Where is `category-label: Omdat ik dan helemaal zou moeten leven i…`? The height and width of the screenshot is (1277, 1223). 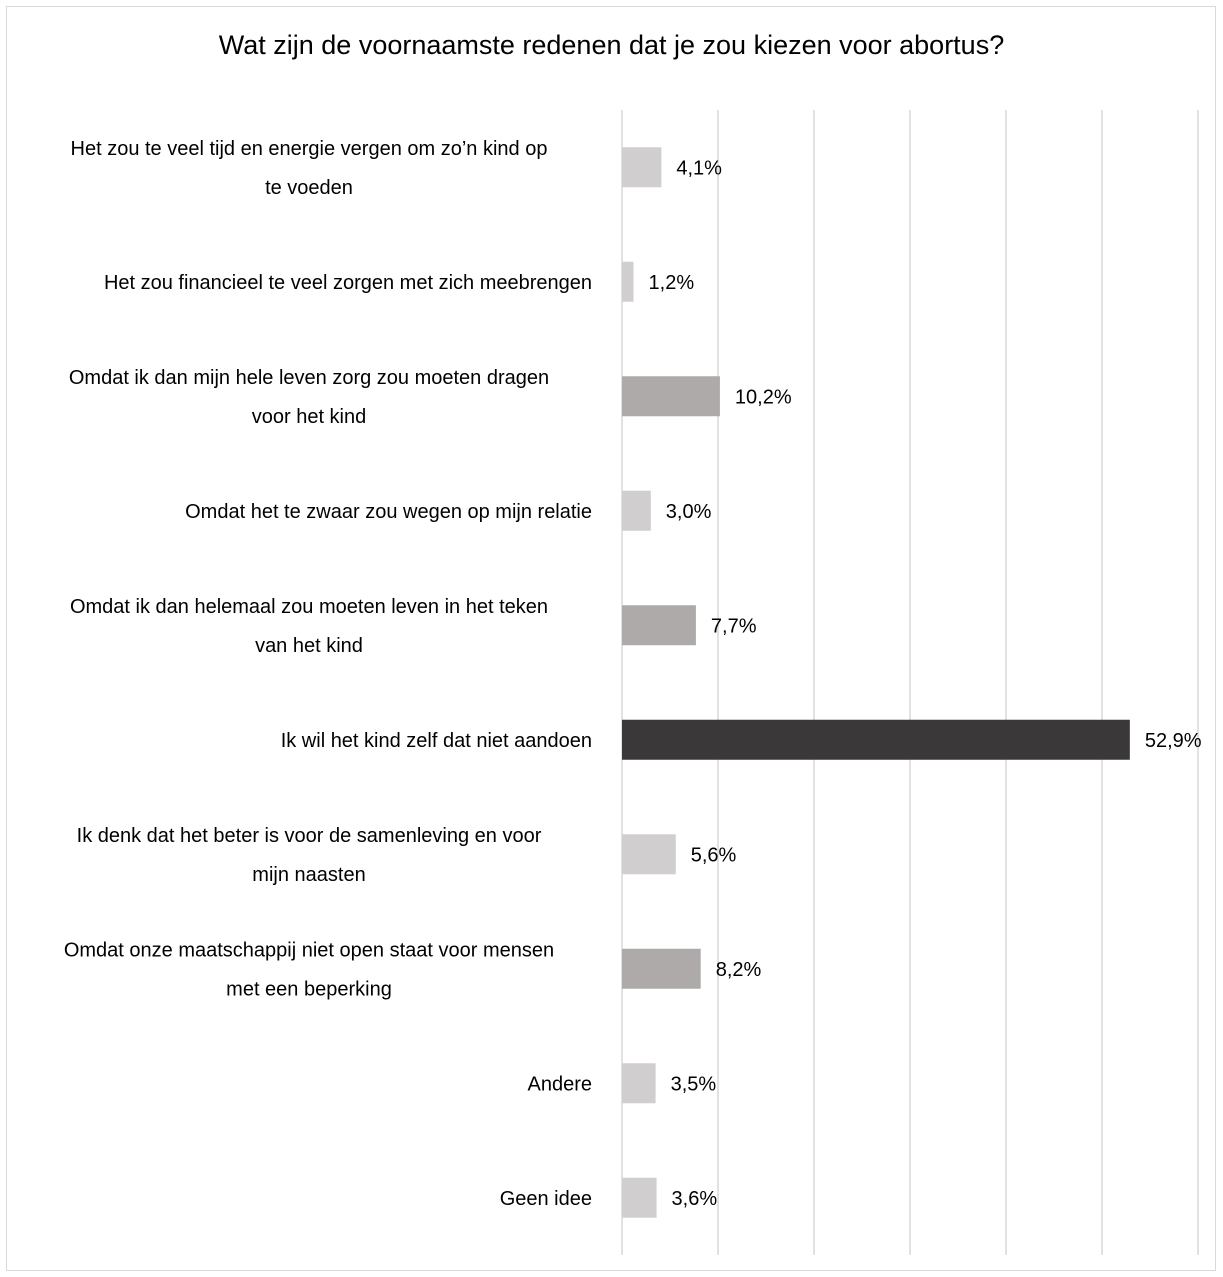 category-label: Omdat ik dan helemaal zou moeten leven i… is located at coordinates (309, 626).